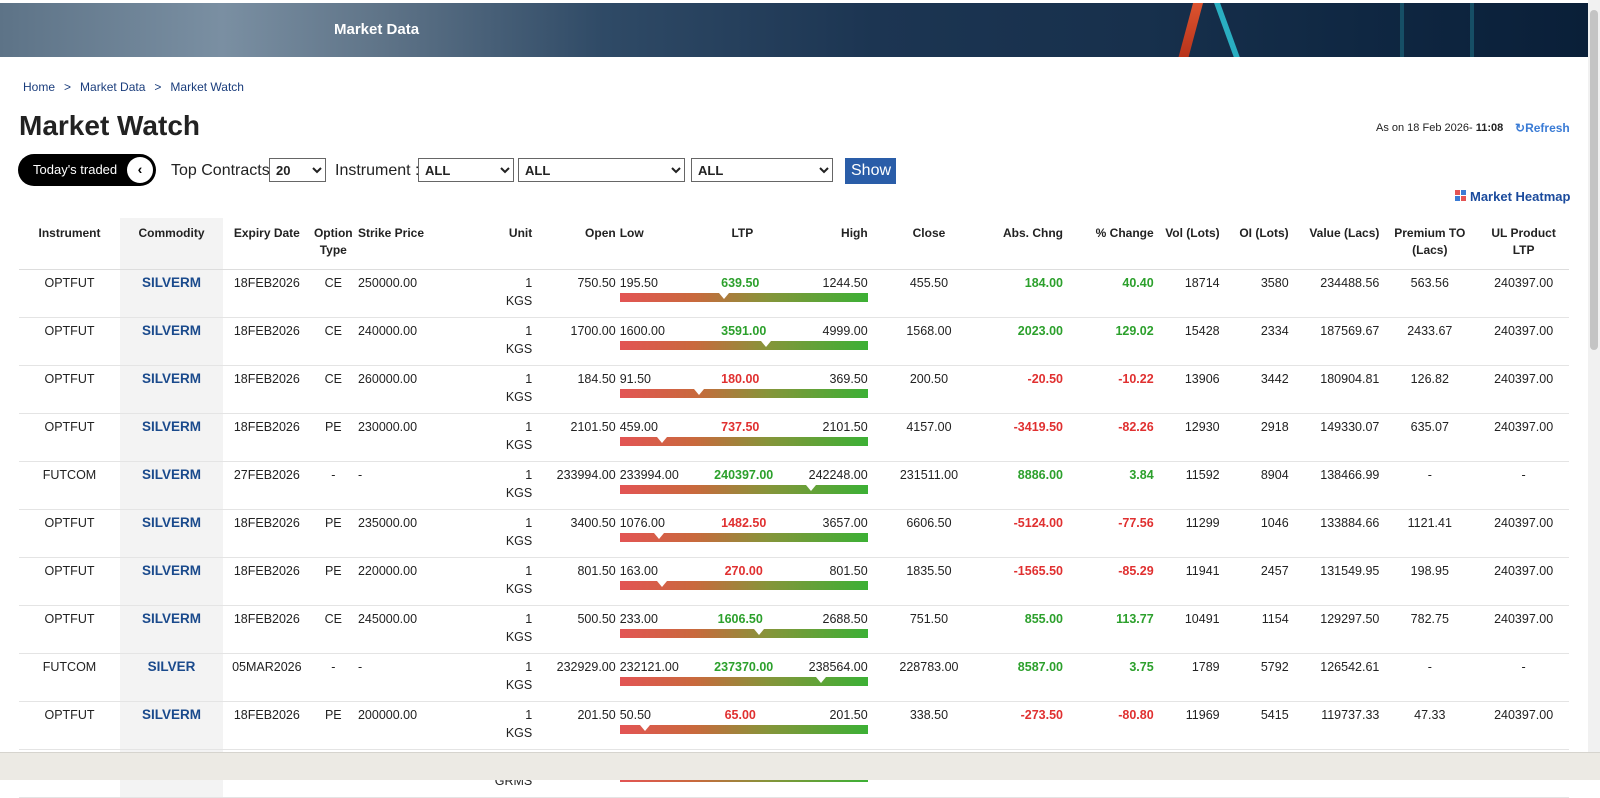 This screenshot has width=1600, height=798. Describe the element at coordinates (1512, 196) in the screenshot. I see `market-heatmap-link: Market Heatmap` at that location.